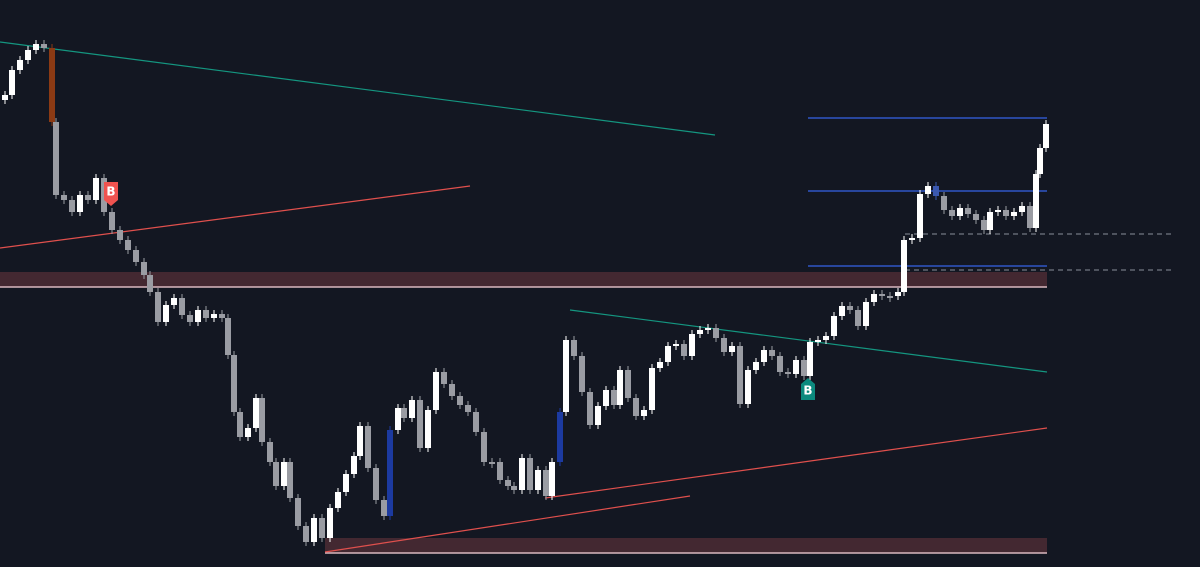 The height and width of the screenshot is (567, 1200). I want to click on sell-marker: B, so click(111, 194).